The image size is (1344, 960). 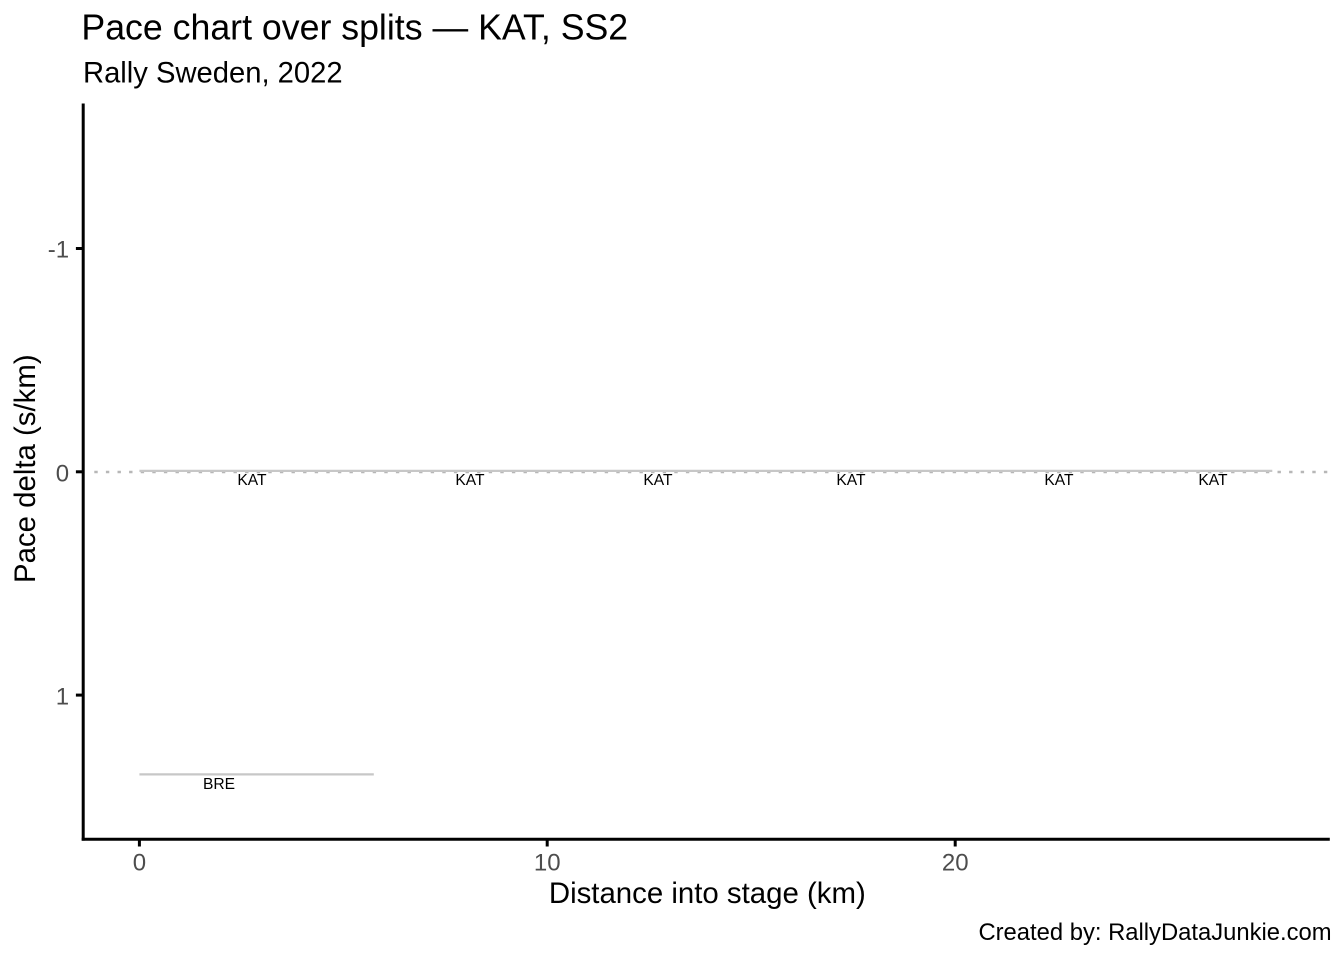 I want to click on svg-text:Created by: RallyDataJunkie.co: Created by: RallyDataJunkie.com, so click(x=1154, y=932).